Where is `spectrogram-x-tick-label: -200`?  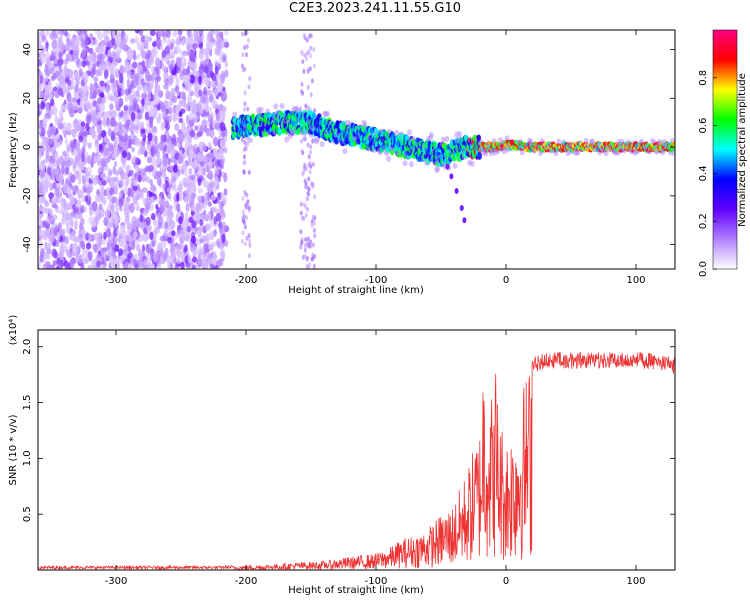
spectrogram-x-tick-label: -200 is located at coordinates (246, 280).